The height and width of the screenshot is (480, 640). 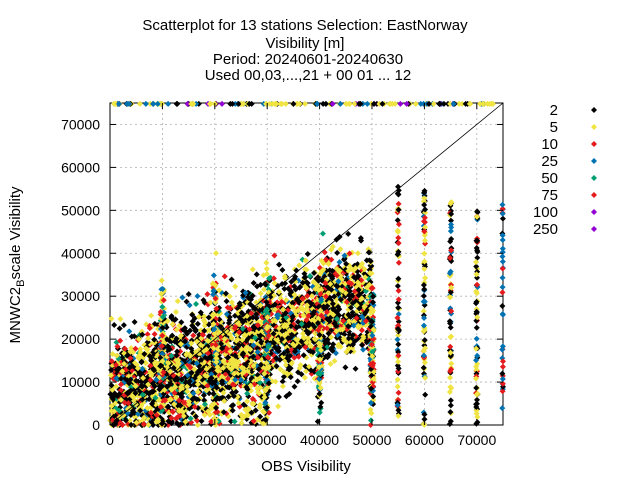 I want to click on legend-marker, so click(x=594, y=161).